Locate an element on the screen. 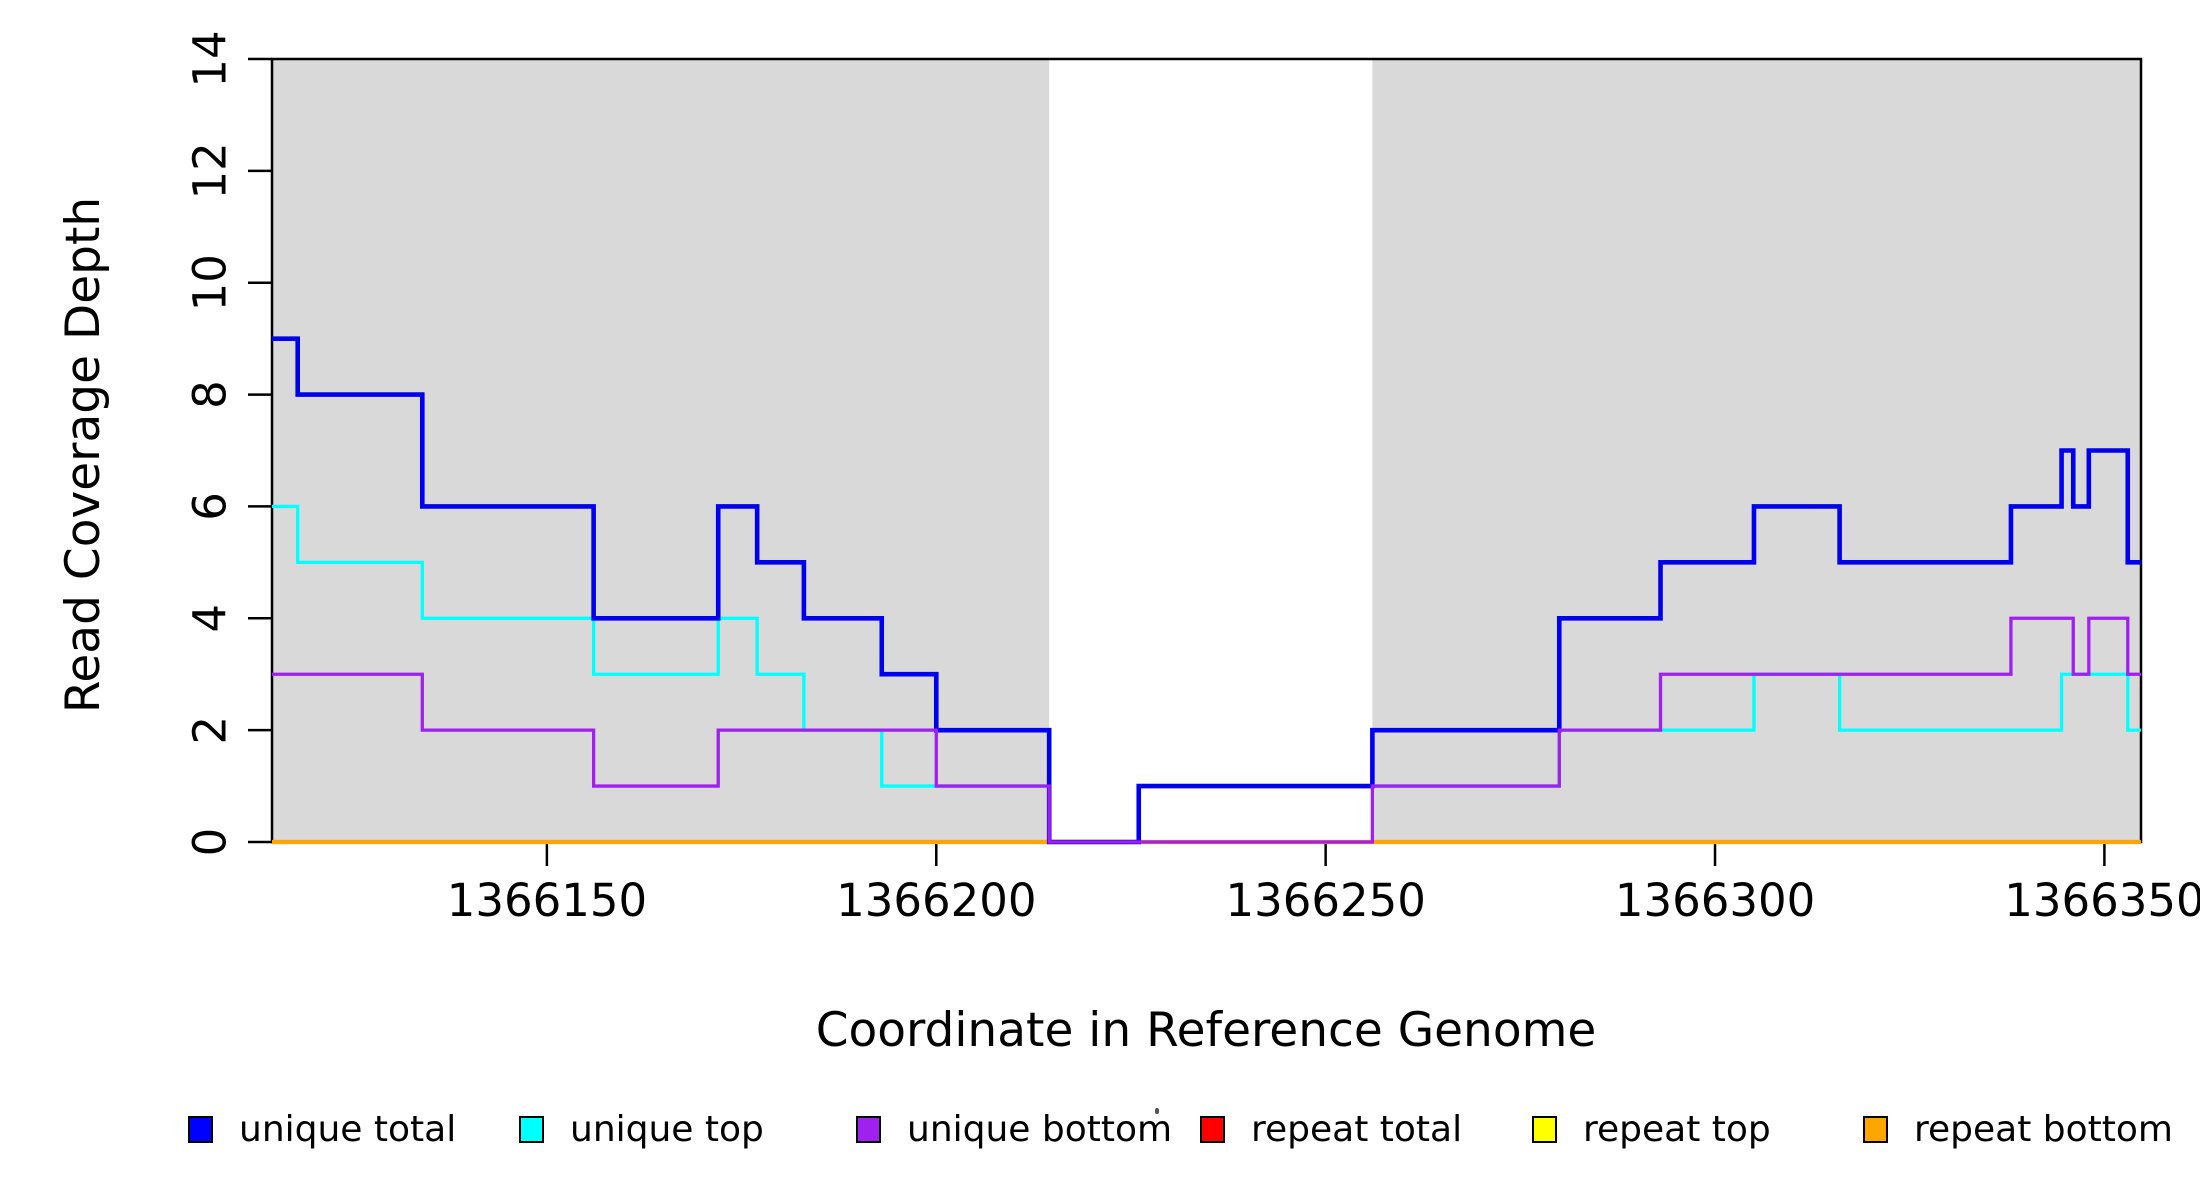 The width and height of the screenshot is (2200, 1200). legend-item-repeat-top: repeat top is located at coordinates (1651, 1129).